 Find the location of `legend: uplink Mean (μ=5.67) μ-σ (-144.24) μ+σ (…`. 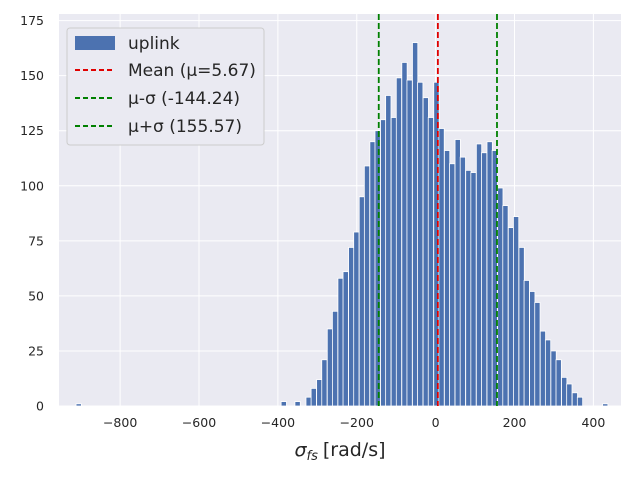

legend: uplink Mean (μ=5.67) μ-σ (-144.24) μ+σ (… is located at coordinates (165, 86).